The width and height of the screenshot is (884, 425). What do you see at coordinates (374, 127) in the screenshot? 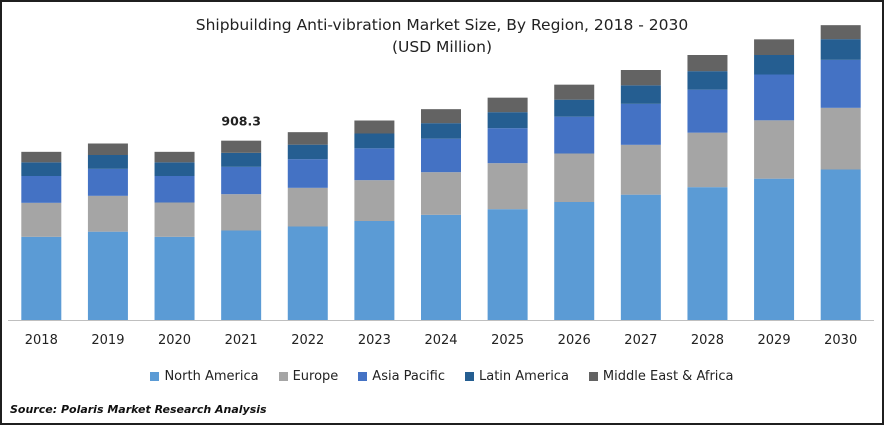
I see `bar-segment-2023-middle-east-africa` at bounding box center [374, 127].